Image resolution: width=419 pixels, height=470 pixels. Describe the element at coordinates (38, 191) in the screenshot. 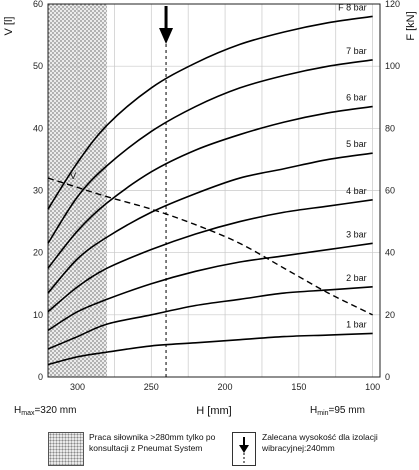

I see `y-left-tick-label: 30` at that location.